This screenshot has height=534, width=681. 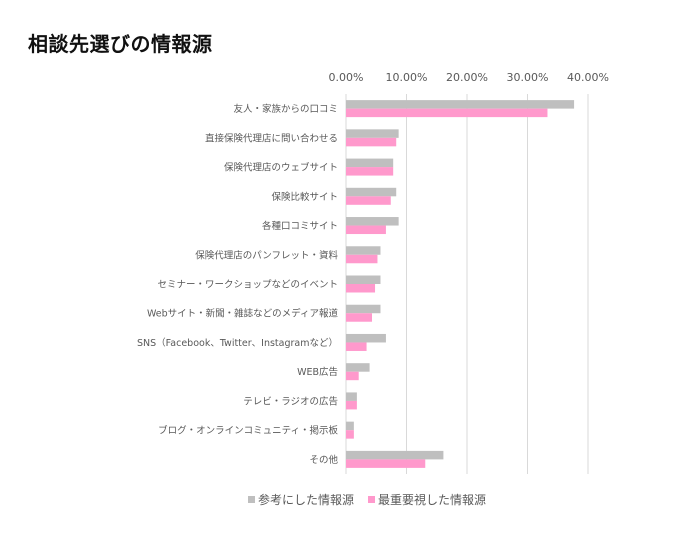 I want to click on category-label: 各種口コミサイト, so click(x=300, y=226).